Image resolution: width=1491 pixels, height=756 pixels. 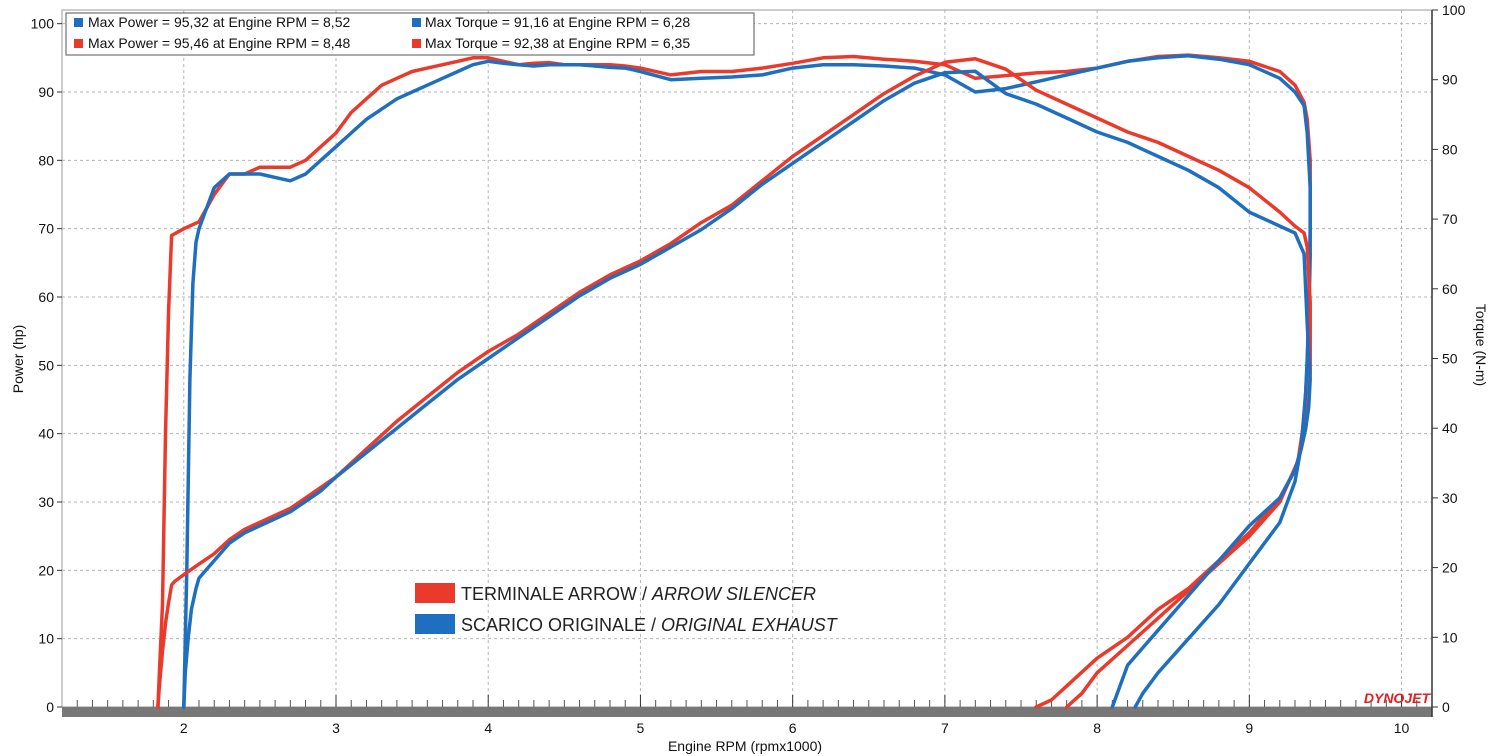 I want to click on x-tick-label-4: 6, so click(x=793, y=728).